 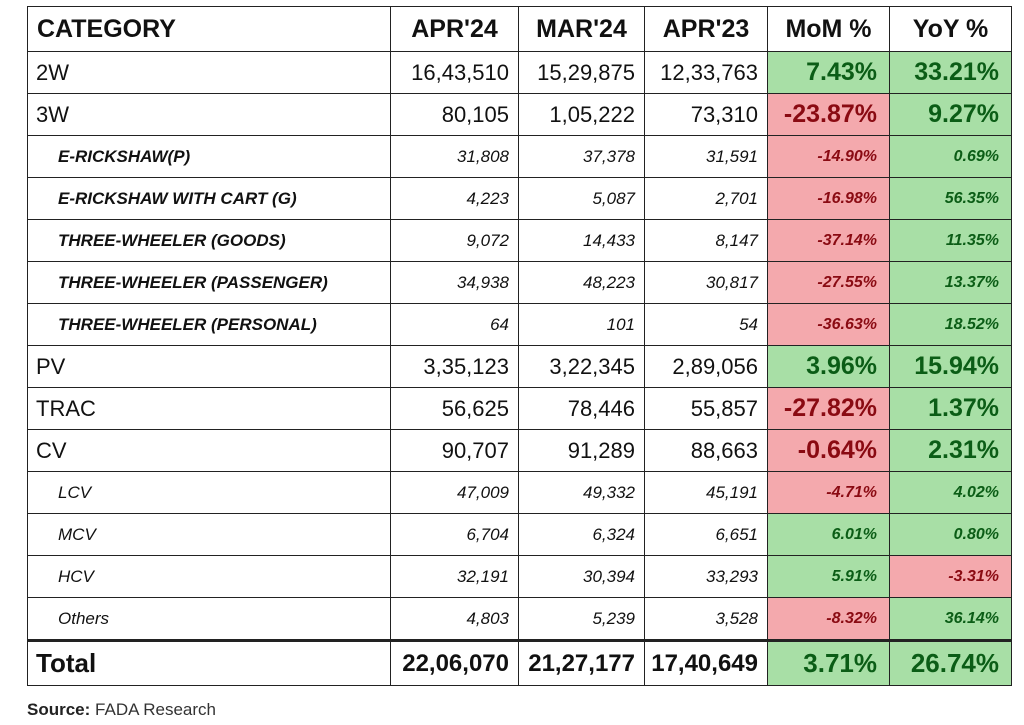 I want to click on mom-cell: 6.01%, so click(x=828, y=534).